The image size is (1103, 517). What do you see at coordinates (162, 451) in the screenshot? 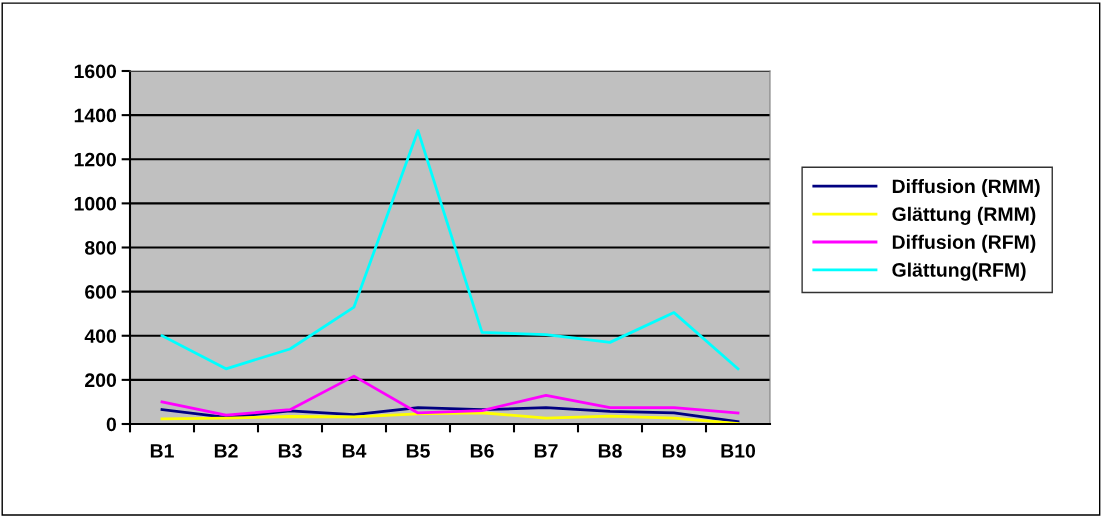
I see `x-tick-label: B1` at bounding box center [162, 451].